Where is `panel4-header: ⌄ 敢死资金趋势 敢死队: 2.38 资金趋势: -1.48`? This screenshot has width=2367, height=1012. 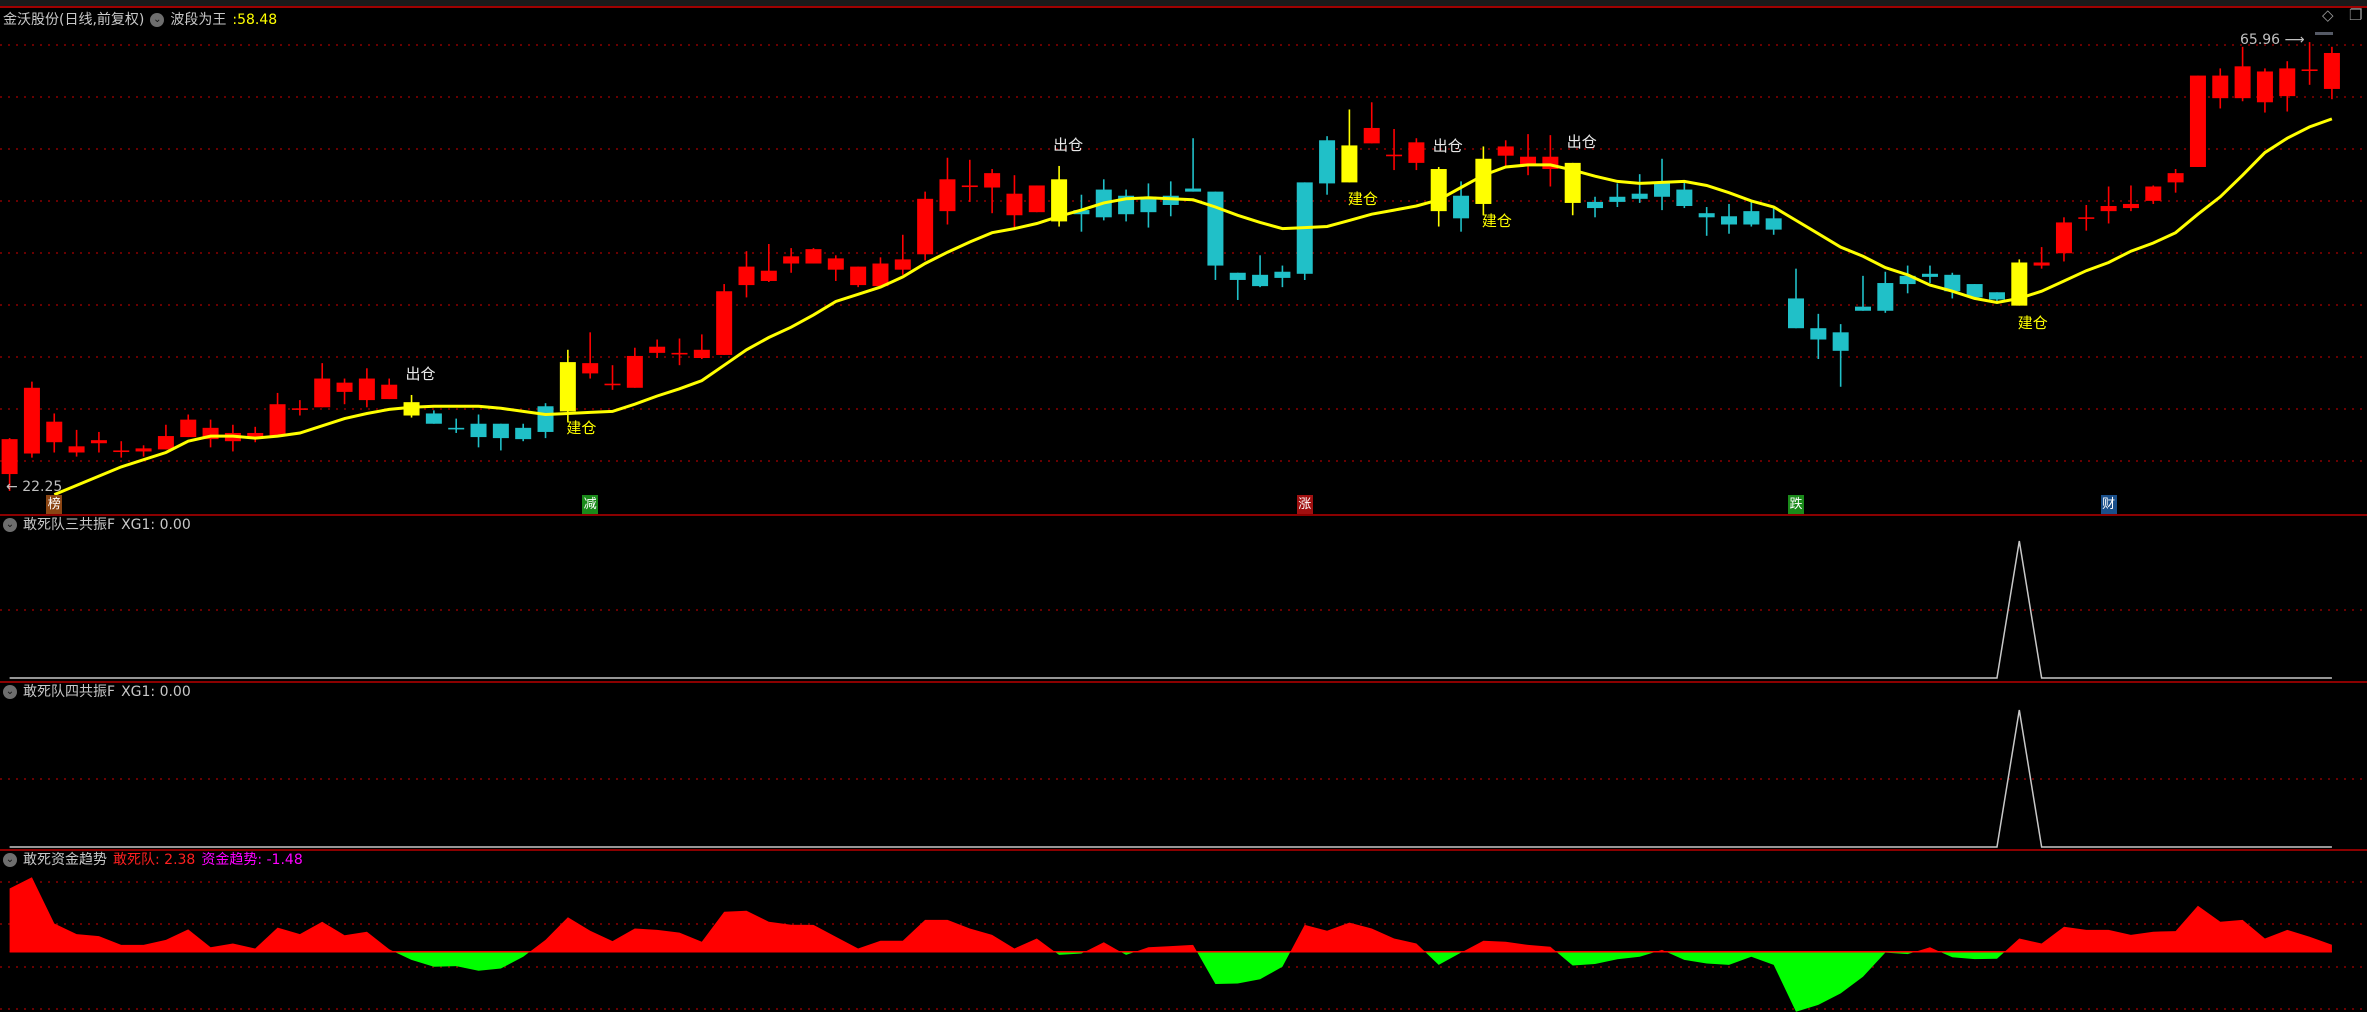
panel4-header: ⌄ 敢死资金趋势 敢死队: 2.38 资金趋势: -1.48 is located at coordinates (153, 860).